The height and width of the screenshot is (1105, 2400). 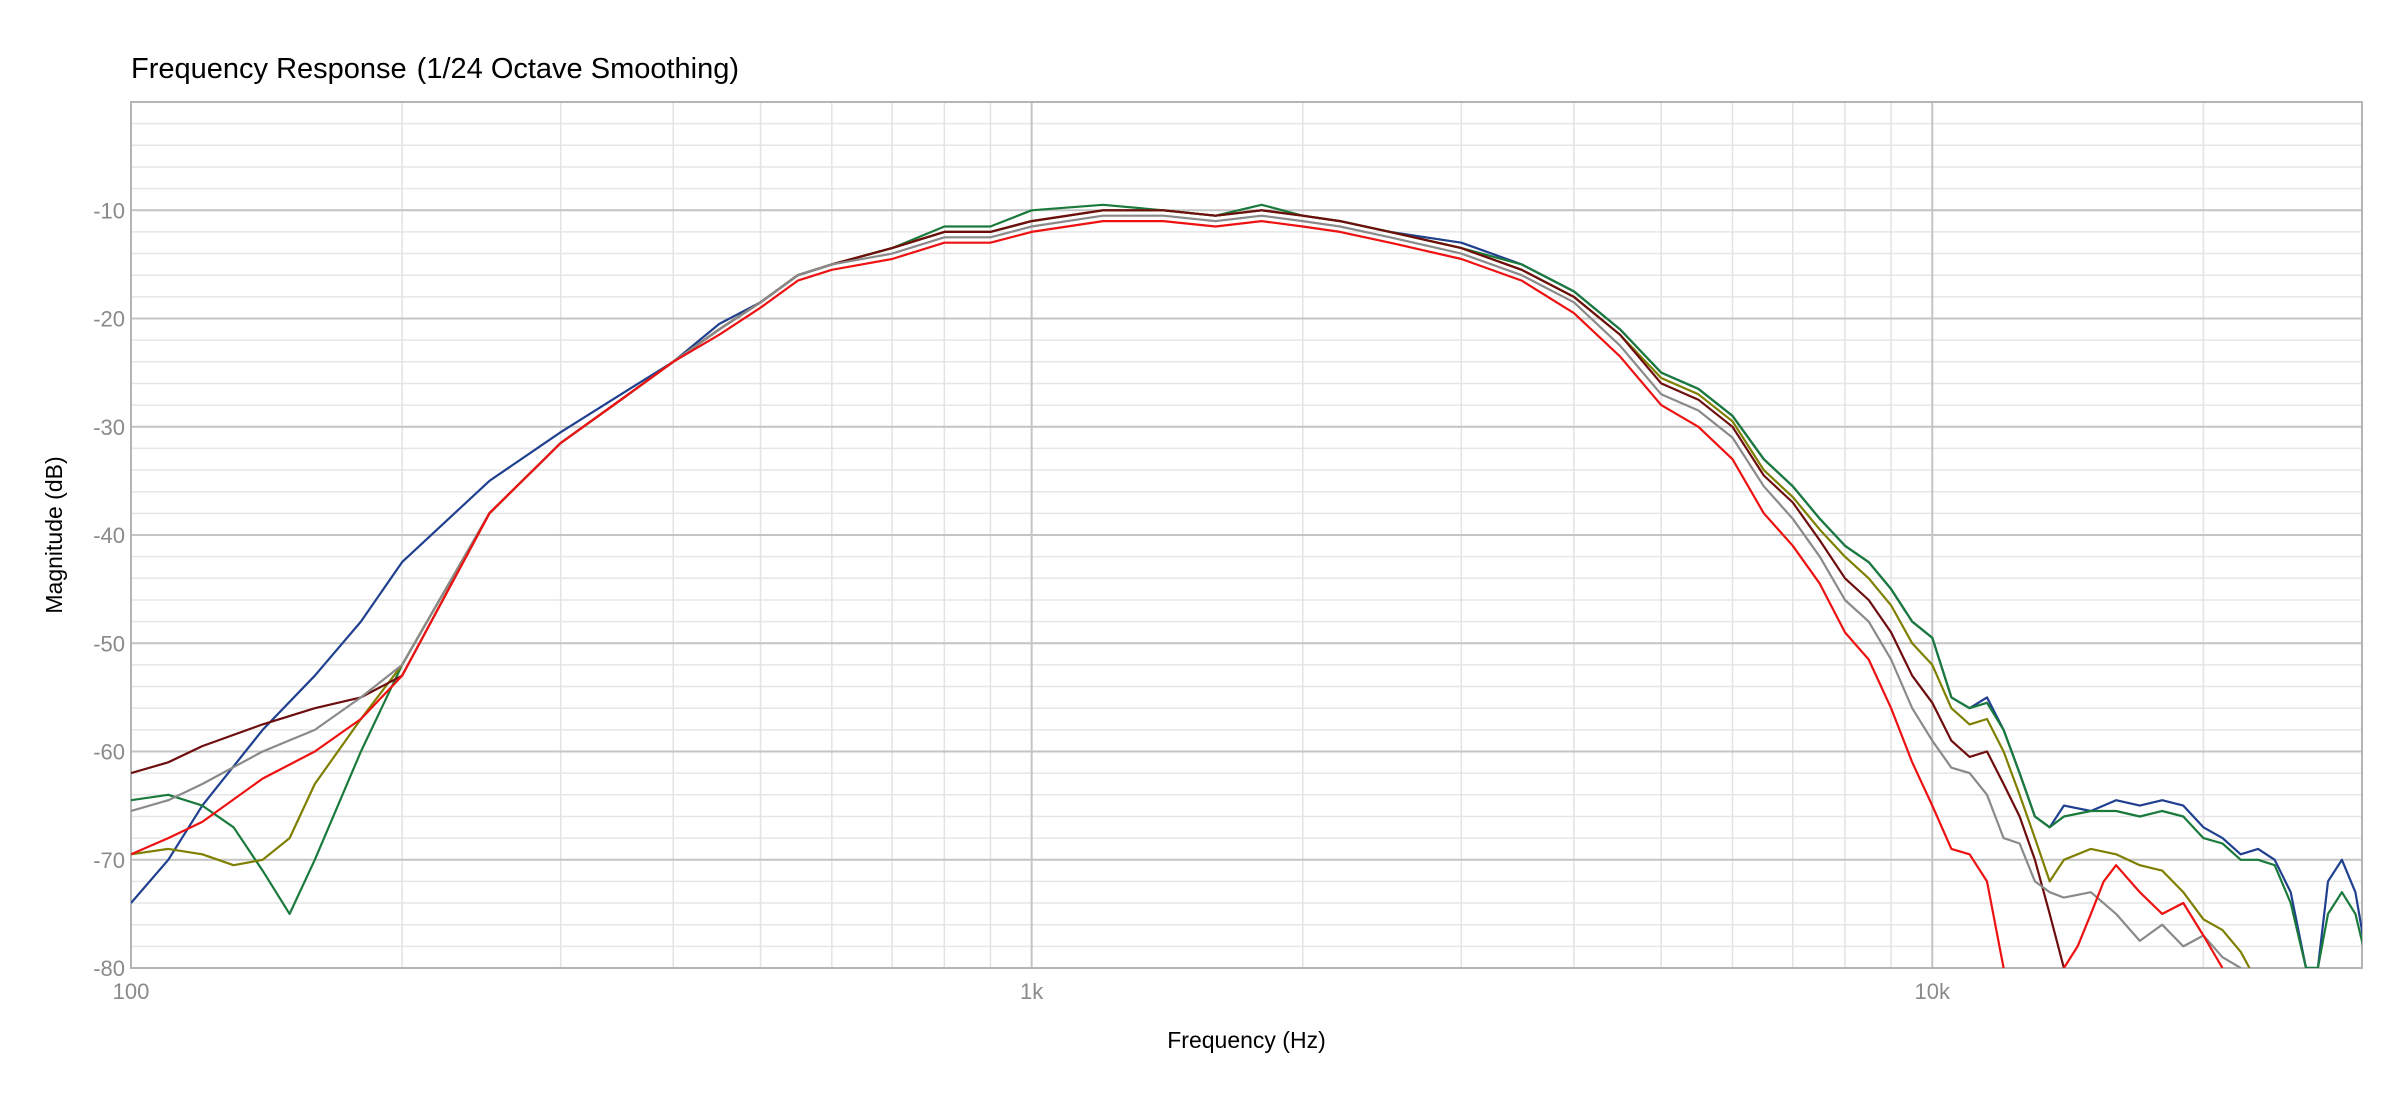 I want to click on y-tick-label: -70, so click(x=109, y=860).